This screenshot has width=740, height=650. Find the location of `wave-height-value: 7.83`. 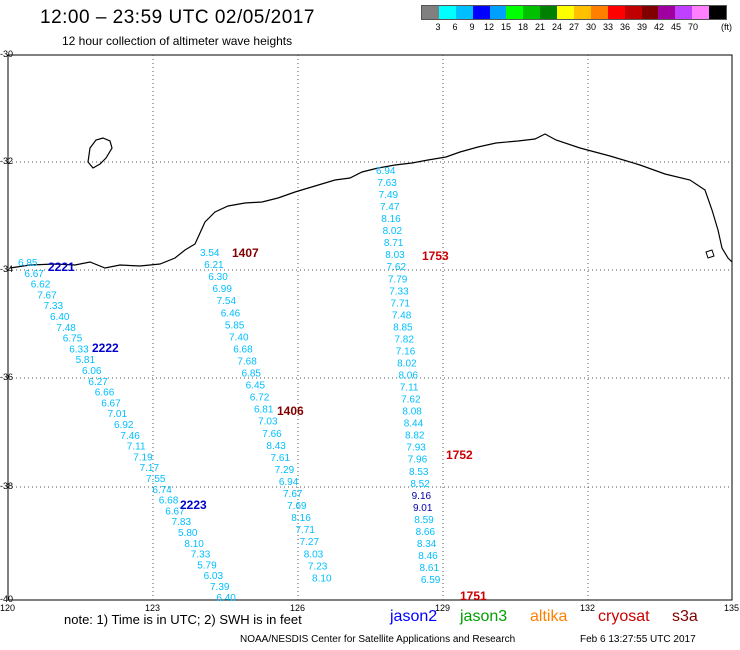

wave-height-value: 7.83 is located at coordinates (182, 522).